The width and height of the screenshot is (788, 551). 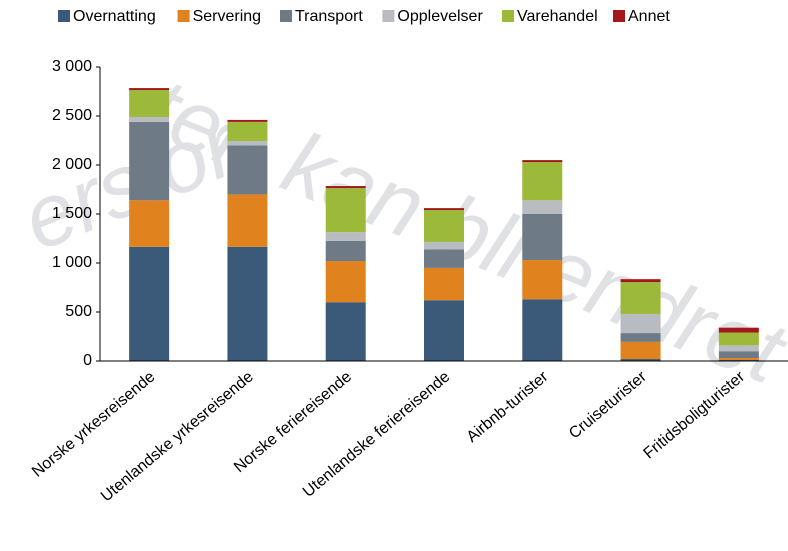 I want to click on legend-label: Servering, so click(x=227, y=16).